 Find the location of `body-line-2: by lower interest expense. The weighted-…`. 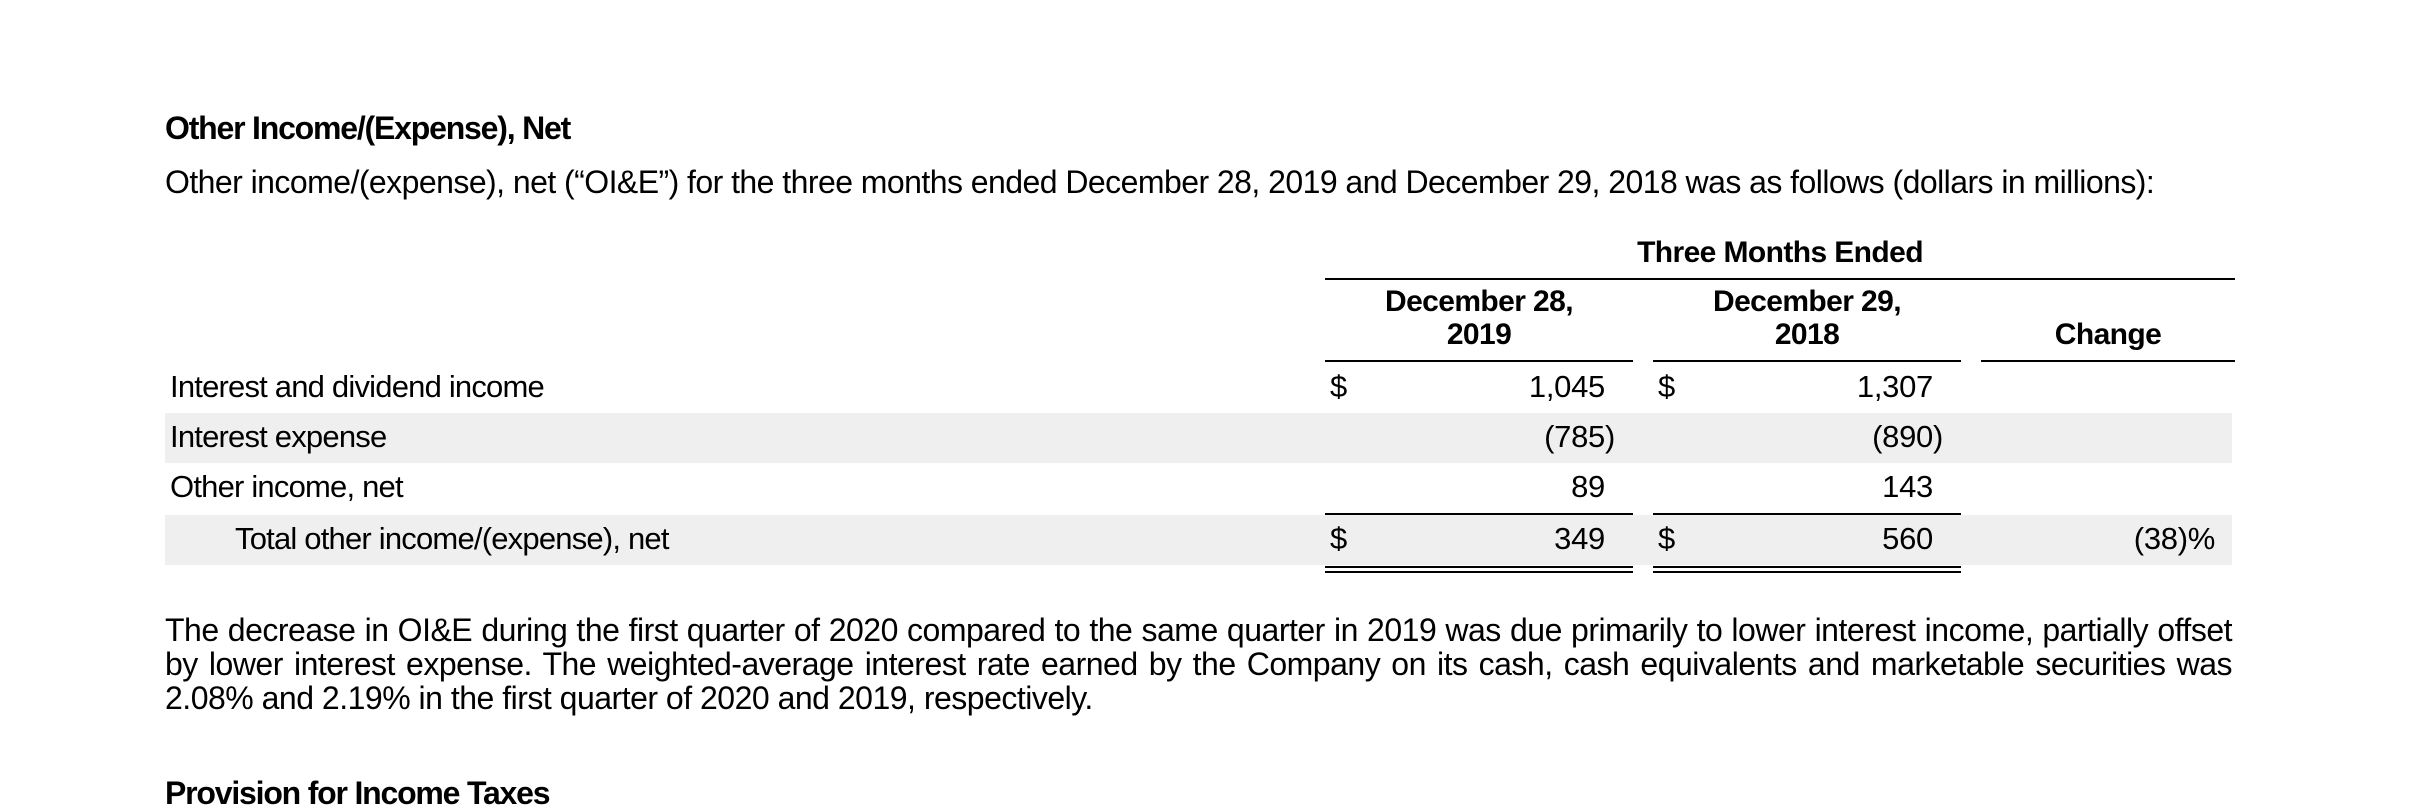

body-line-2: by lower interest expense. The weighted-… is located at coordinates (1199, 664).